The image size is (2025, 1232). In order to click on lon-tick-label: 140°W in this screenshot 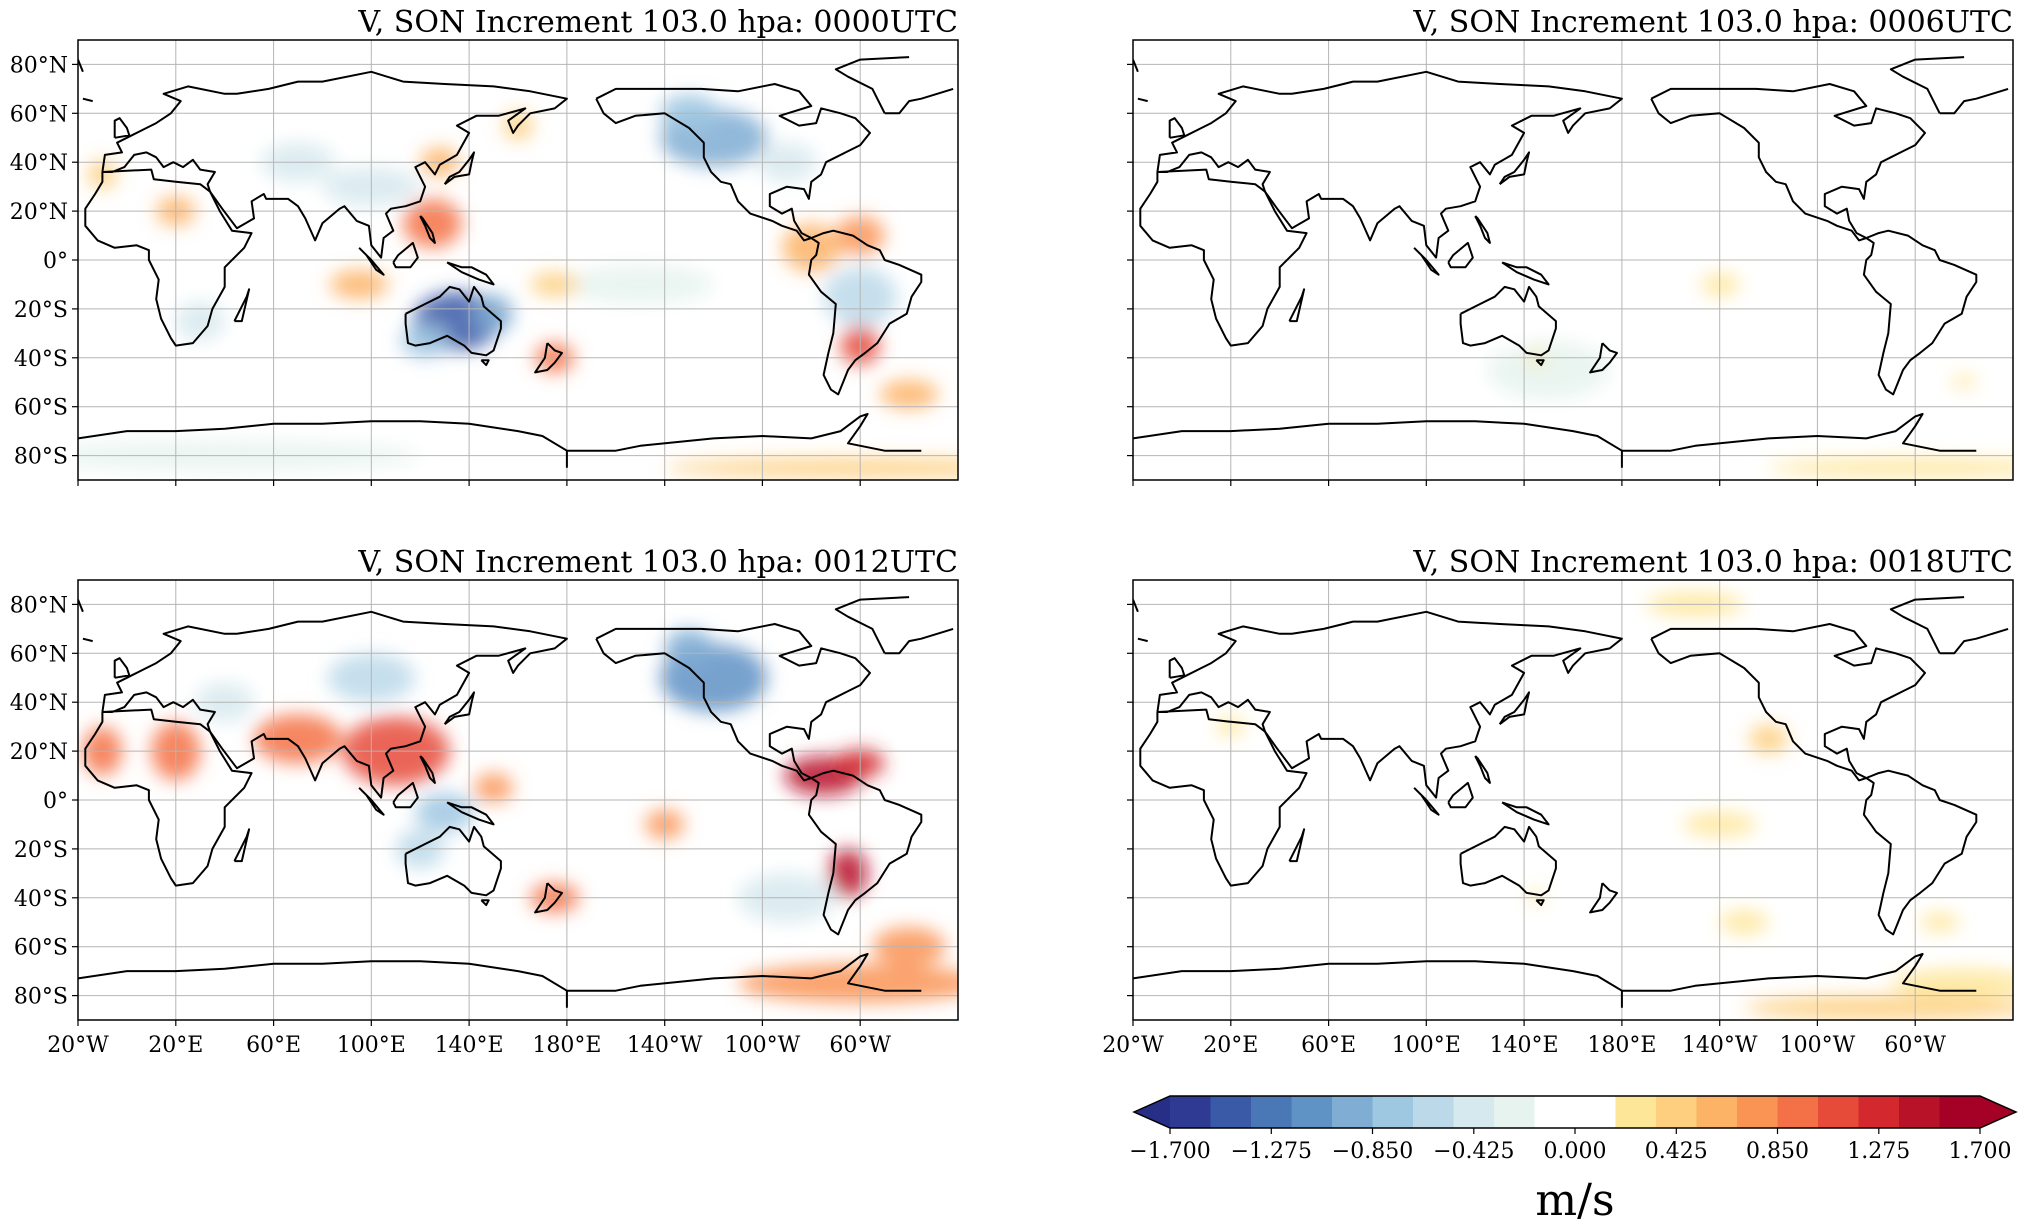, I will do `click(665, 1045)`.